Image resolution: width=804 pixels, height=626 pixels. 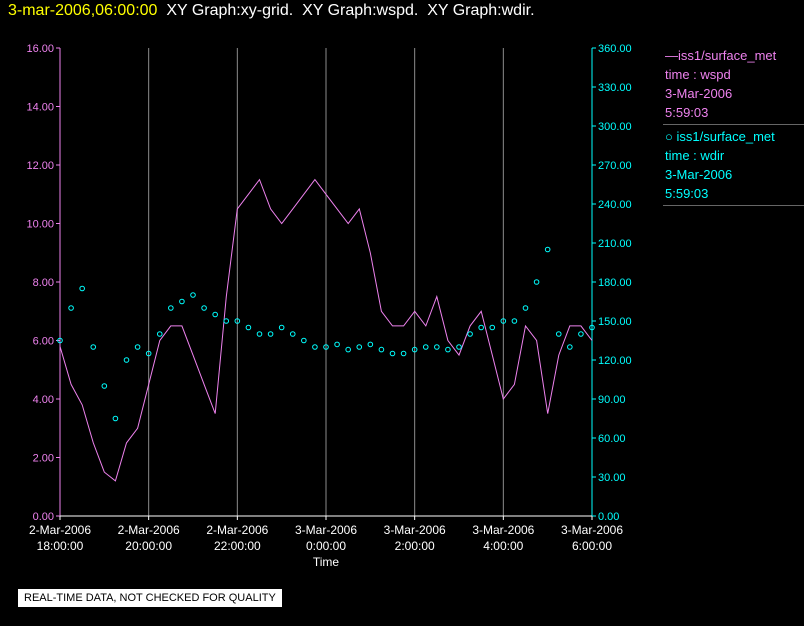 What do you see at coordinates (326, 530) in the screenshot?
I see `x-tick-date-3: 3-Mar-2006` at bounding box center [326, 530].